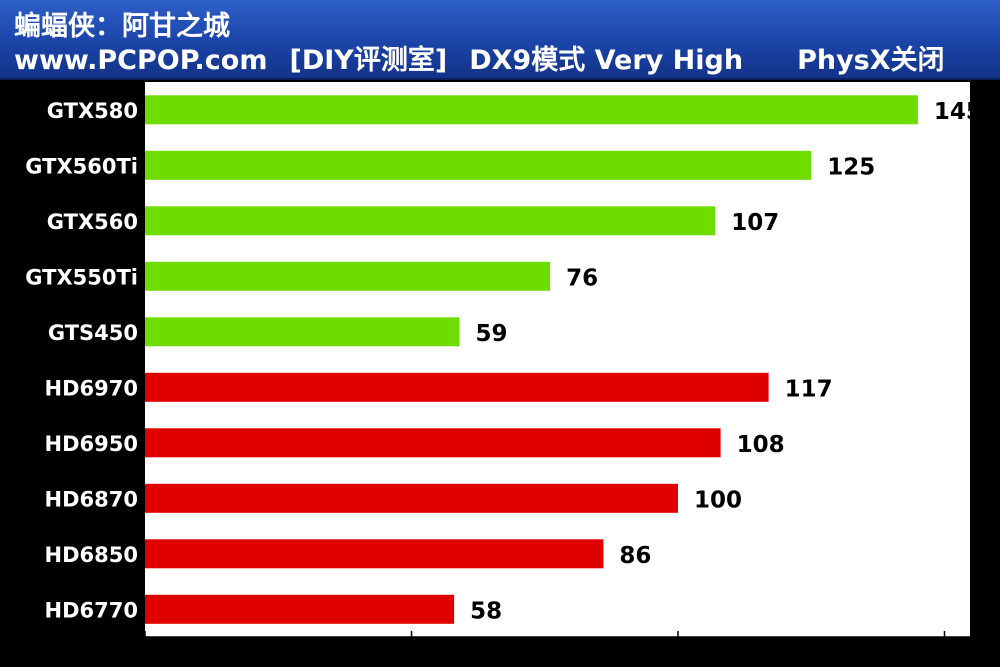  Describe the element at coordinates (91, 555) in the screenshot. I see `category-label: HD6850` at that location.